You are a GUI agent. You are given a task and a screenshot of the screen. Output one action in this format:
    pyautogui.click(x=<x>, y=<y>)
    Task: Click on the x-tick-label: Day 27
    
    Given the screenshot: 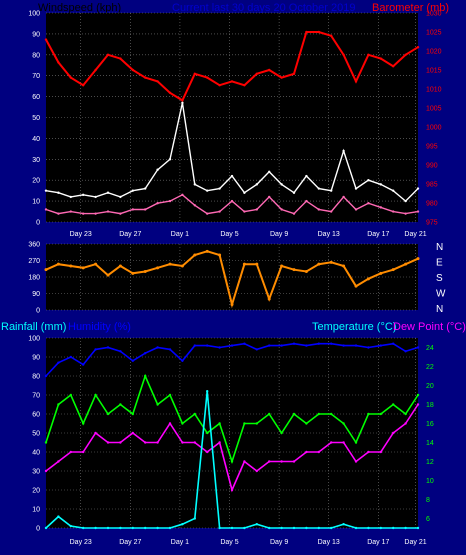 What is the action you would take?
    pyautogui.click(x=130, y=234)
    